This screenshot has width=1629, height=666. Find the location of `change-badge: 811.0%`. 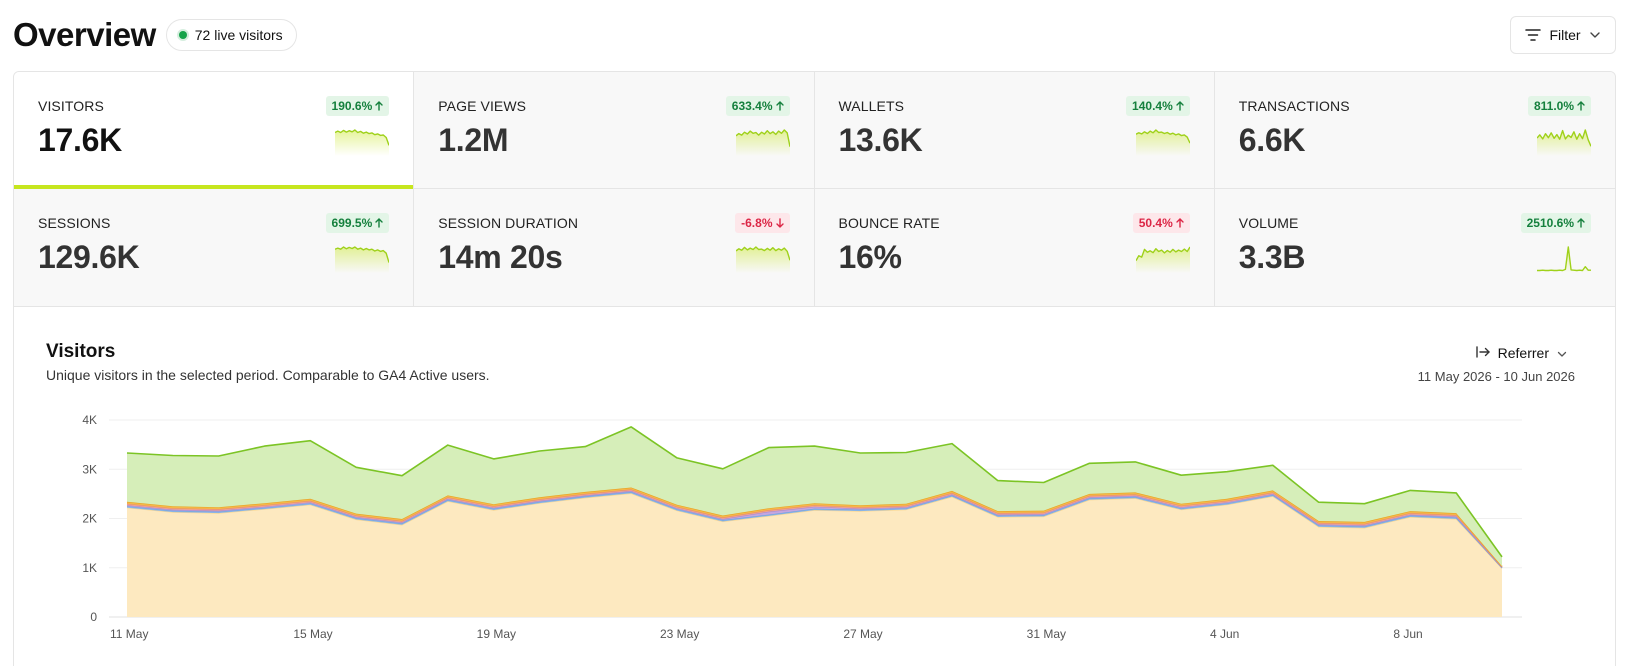

change-badge: 811.0% is located at coordinates (1559, 106).